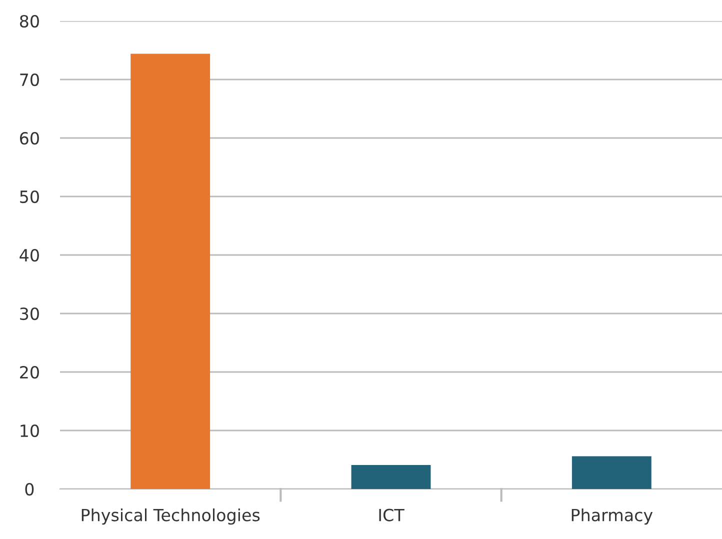  Describe the element at coordinates (29, 79) in the screenshot. I see `y-tick-label: 70` at that location.